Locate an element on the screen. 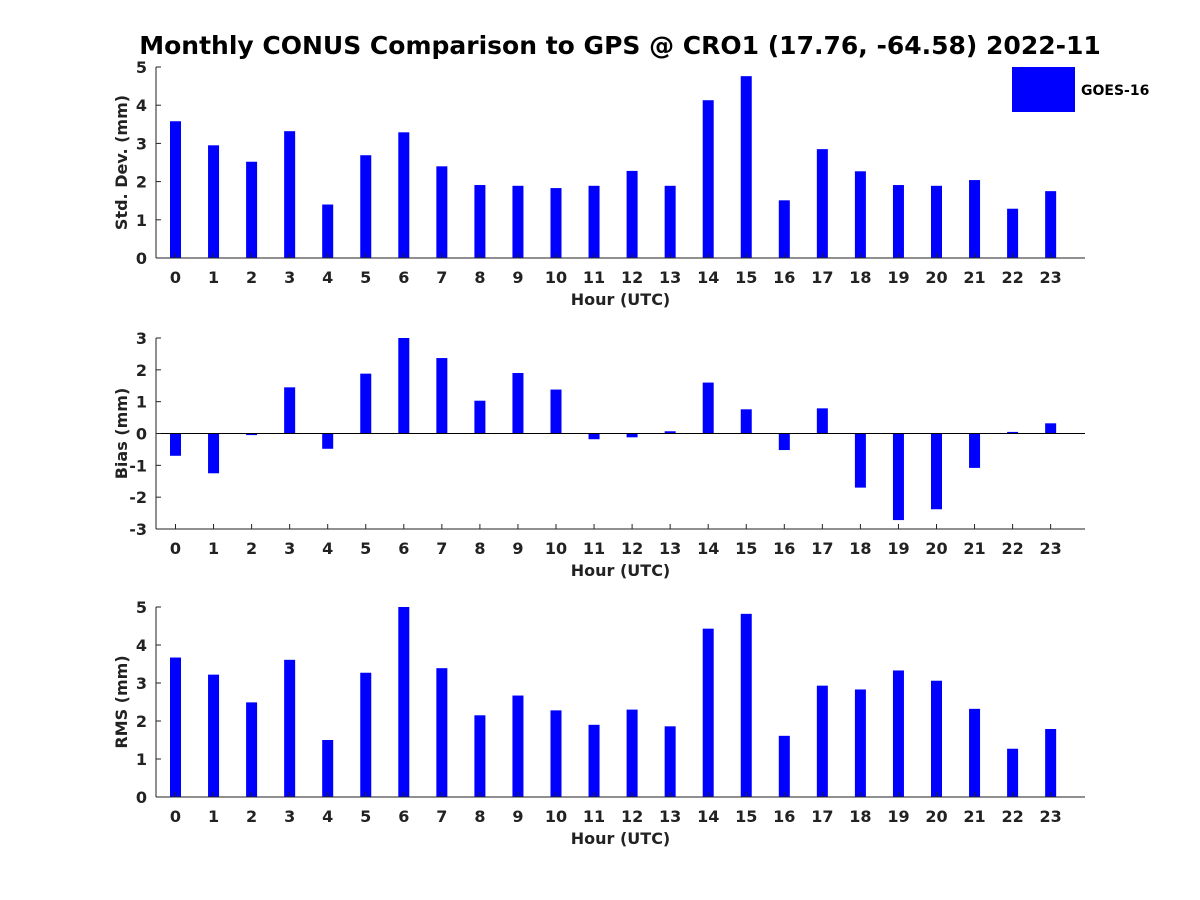  std-dev-xtick-label: 1 is located at coordinates (213, 277).